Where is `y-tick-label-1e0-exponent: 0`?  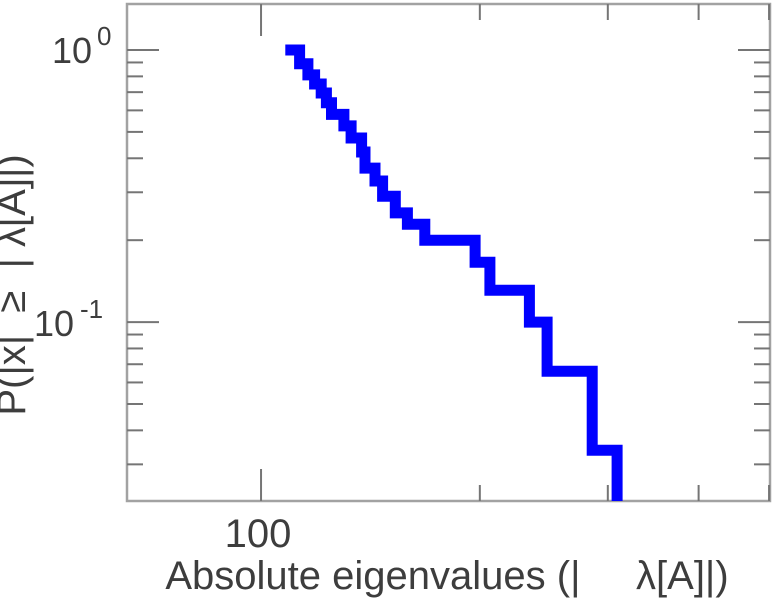 y-tick-label-1e0-exponent: 0 is located at coordinates (104, 36).